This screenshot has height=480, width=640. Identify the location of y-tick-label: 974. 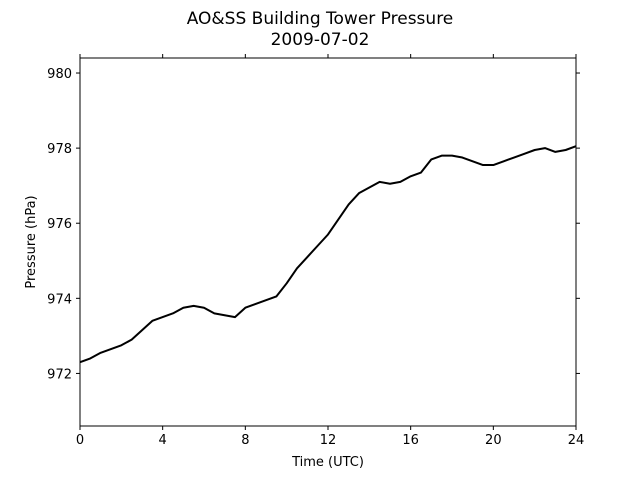
(59, 299).